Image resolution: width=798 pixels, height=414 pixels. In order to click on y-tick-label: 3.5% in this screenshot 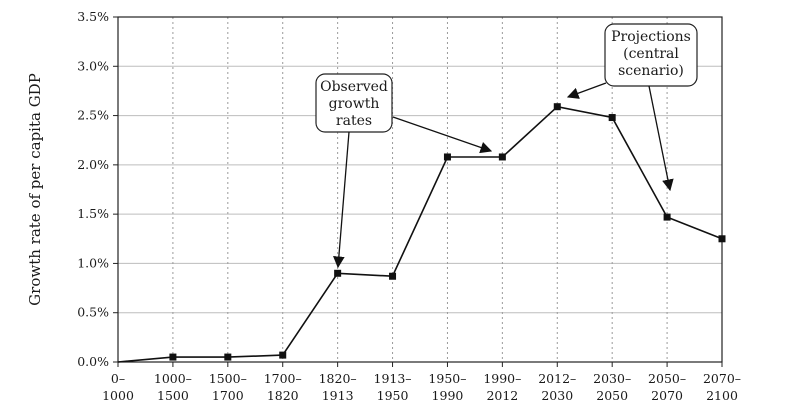, I will do `click(93, 16)`.